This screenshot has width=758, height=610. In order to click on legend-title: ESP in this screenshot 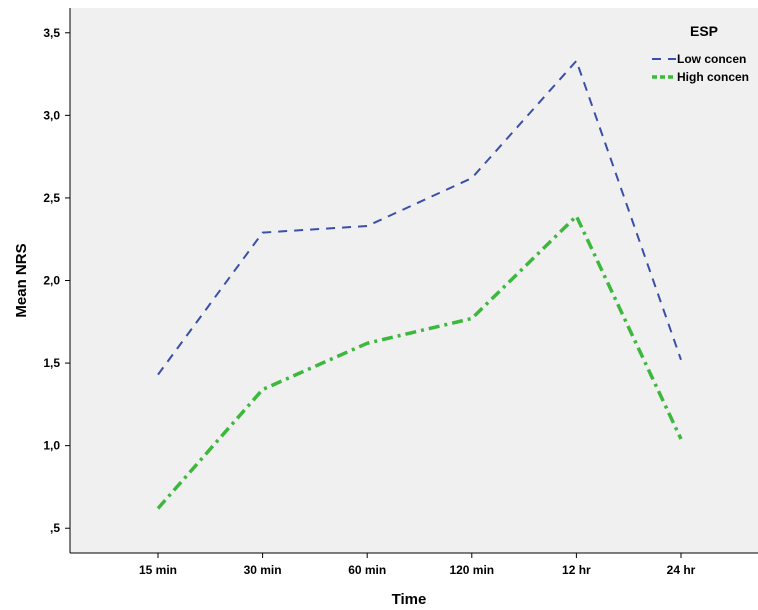, I will do `click(704, 31)`.